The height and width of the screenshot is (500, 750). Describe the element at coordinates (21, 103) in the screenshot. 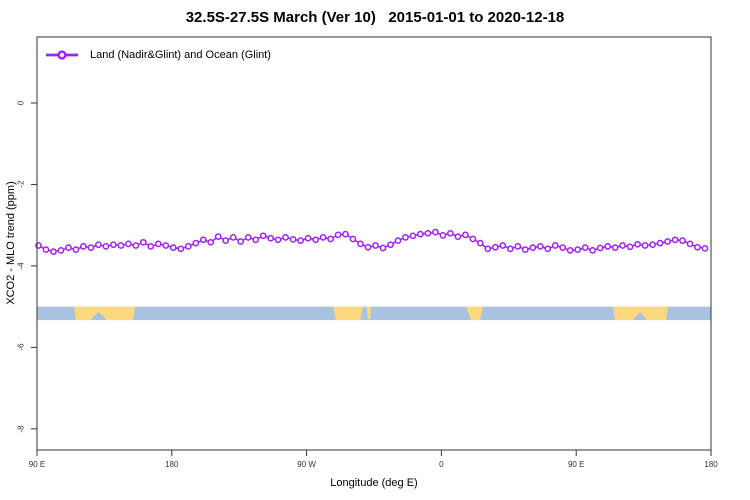

I see `y-tick-label: 0` at that location.